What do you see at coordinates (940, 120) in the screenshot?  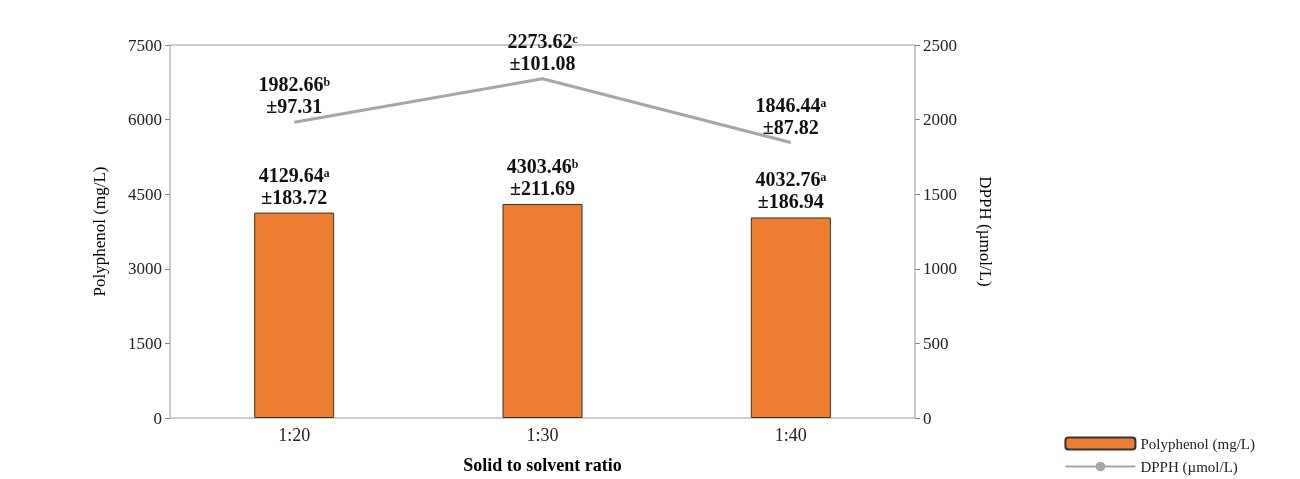 I see `y2-tick-label: 2000` at bounding box center [940, 120].